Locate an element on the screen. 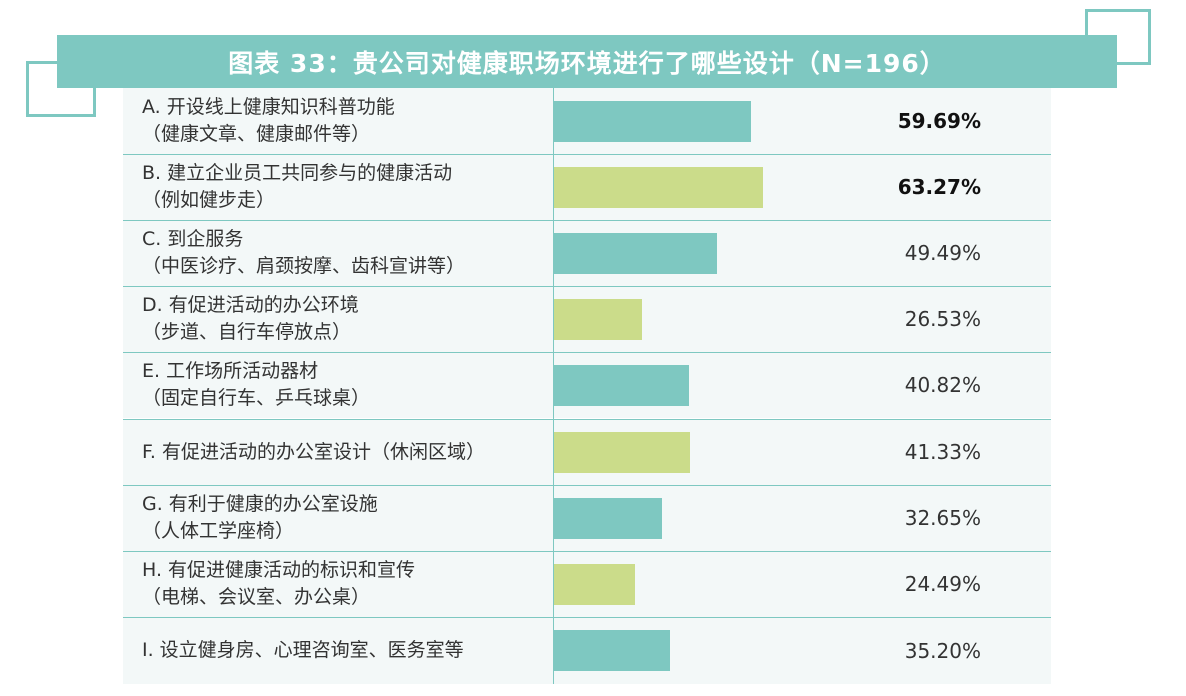 This screenshot has width=1186, height=696. chart-row: F. 有促进活动的办公室设计（休闲区域） 41.33% is located at coordinates (587, 452).